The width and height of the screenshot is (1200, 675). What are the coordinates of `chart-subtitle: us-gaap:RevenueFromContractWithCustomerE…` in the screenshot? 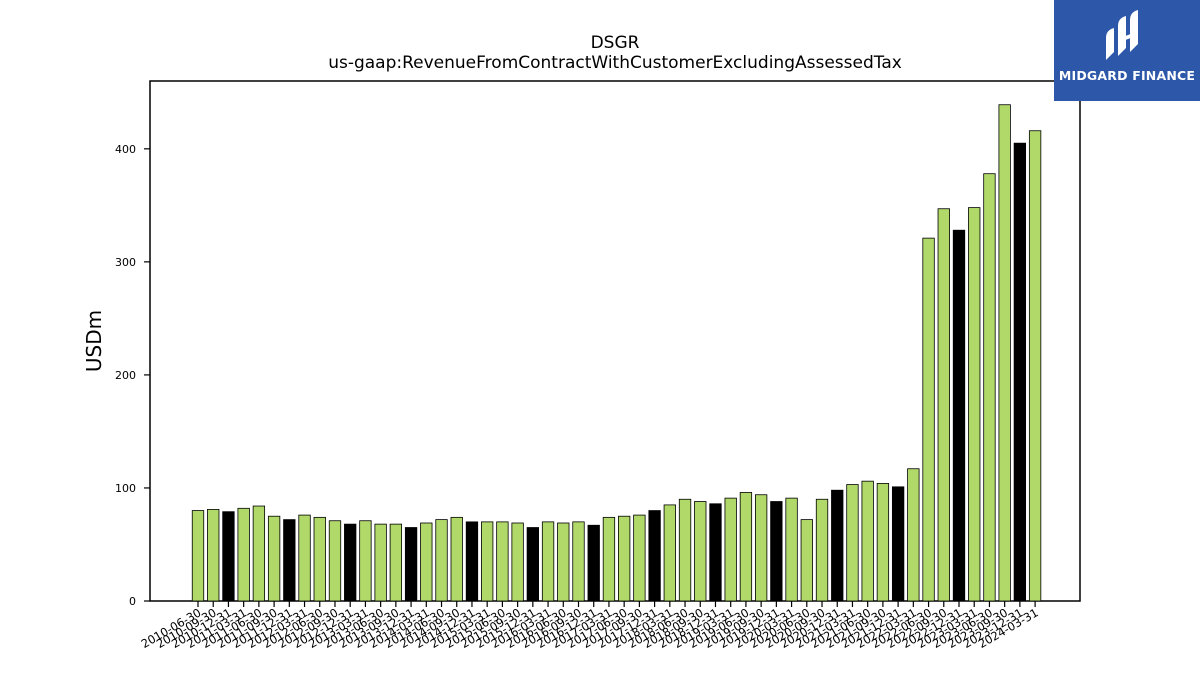 It's located at (615, 63).